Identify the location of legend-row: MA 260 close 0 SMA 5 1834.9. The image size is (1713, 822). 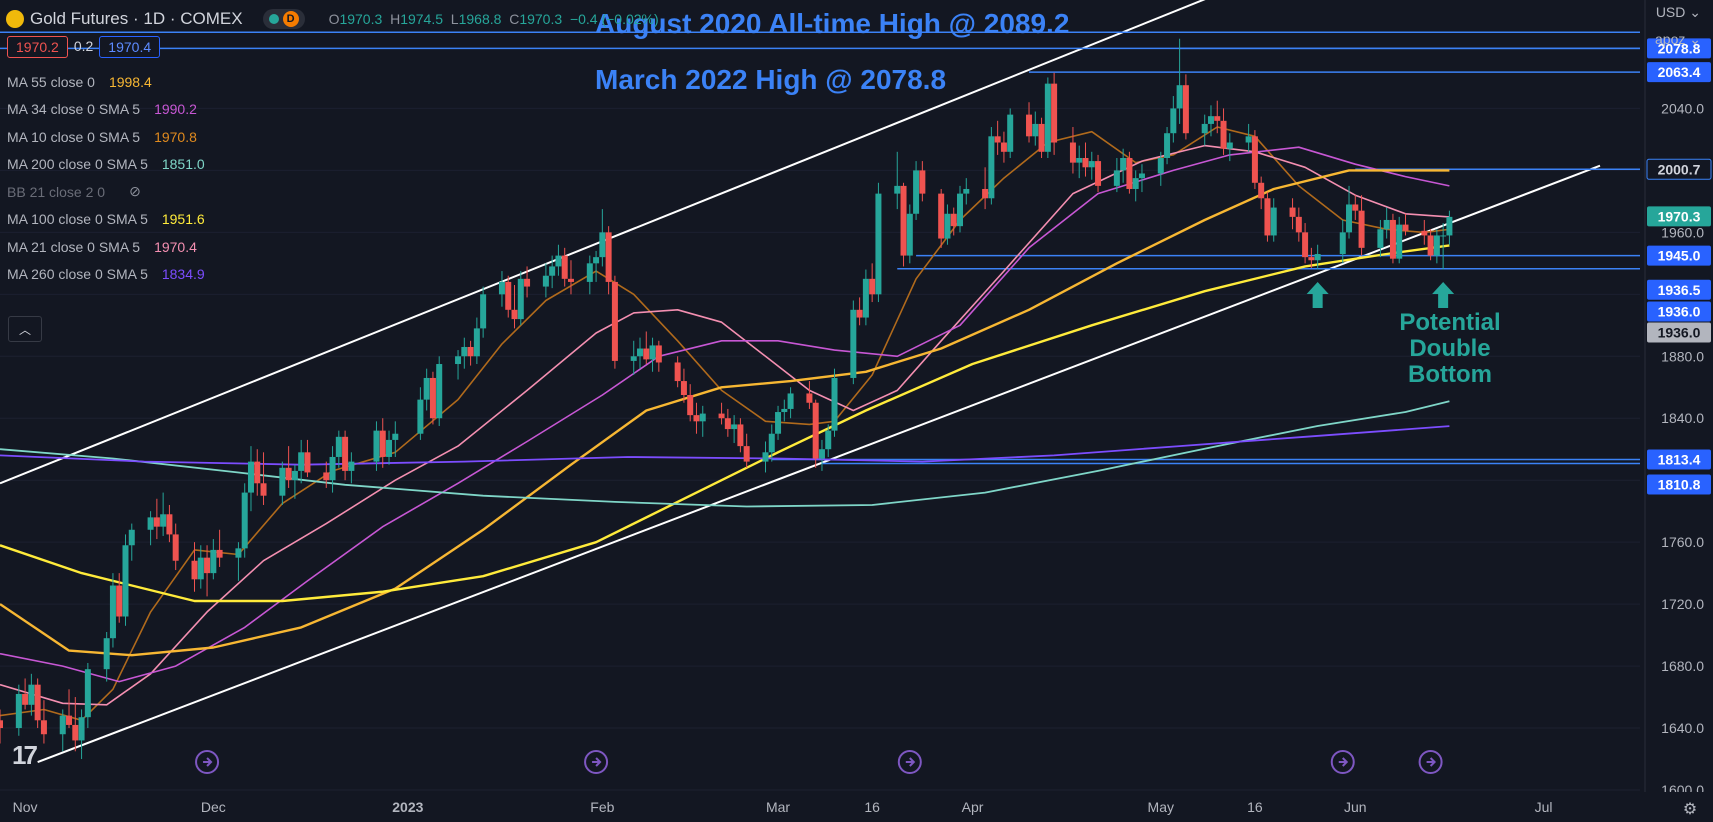
(106, 275).